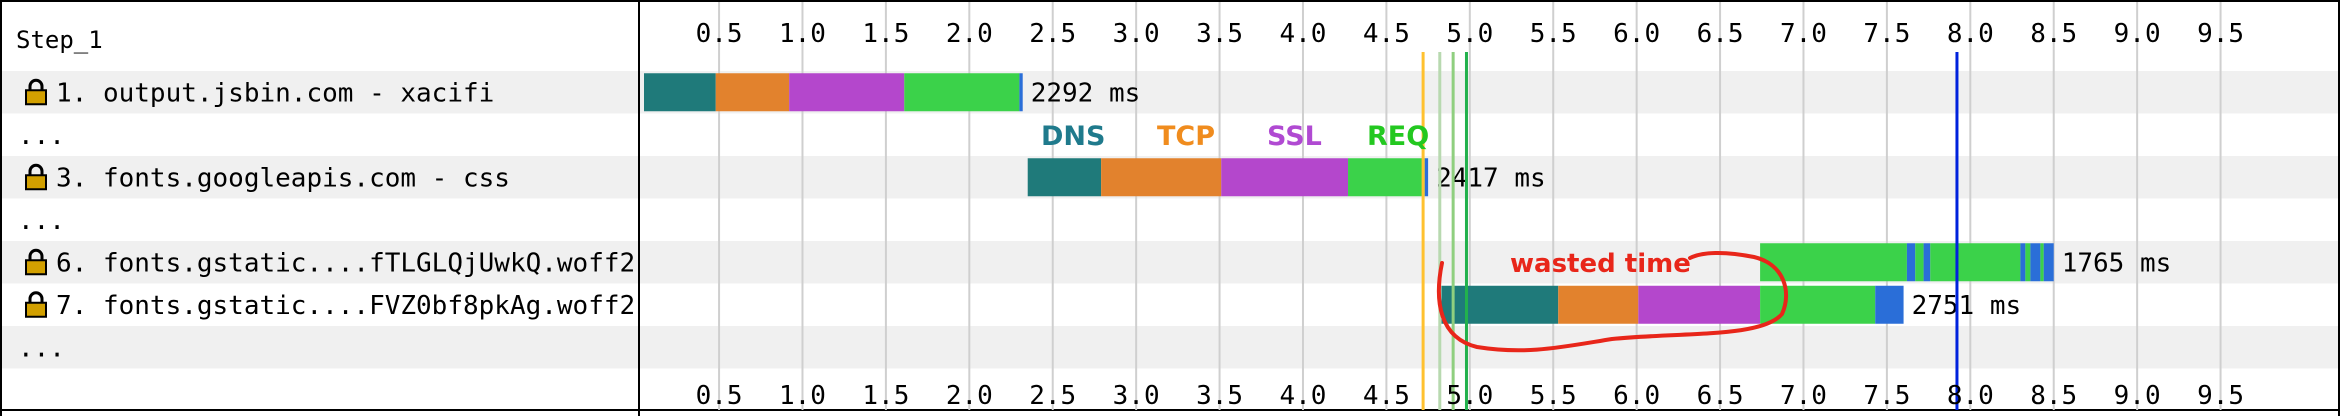  What do you see at coordinates (1720, 34) in the screenshot?
I see `tick-label-top: 6.5` at bounding box center [1720, 34].